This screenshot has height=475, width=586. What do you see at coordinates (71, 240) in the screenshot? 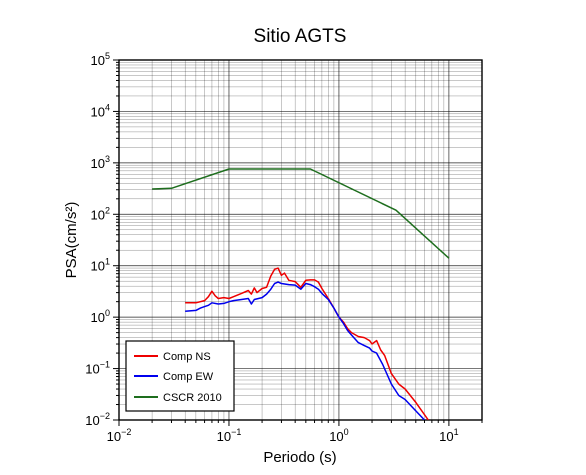
I see `y-axis-label: PSA(cm/s²)` at bounding box center [71, 240].